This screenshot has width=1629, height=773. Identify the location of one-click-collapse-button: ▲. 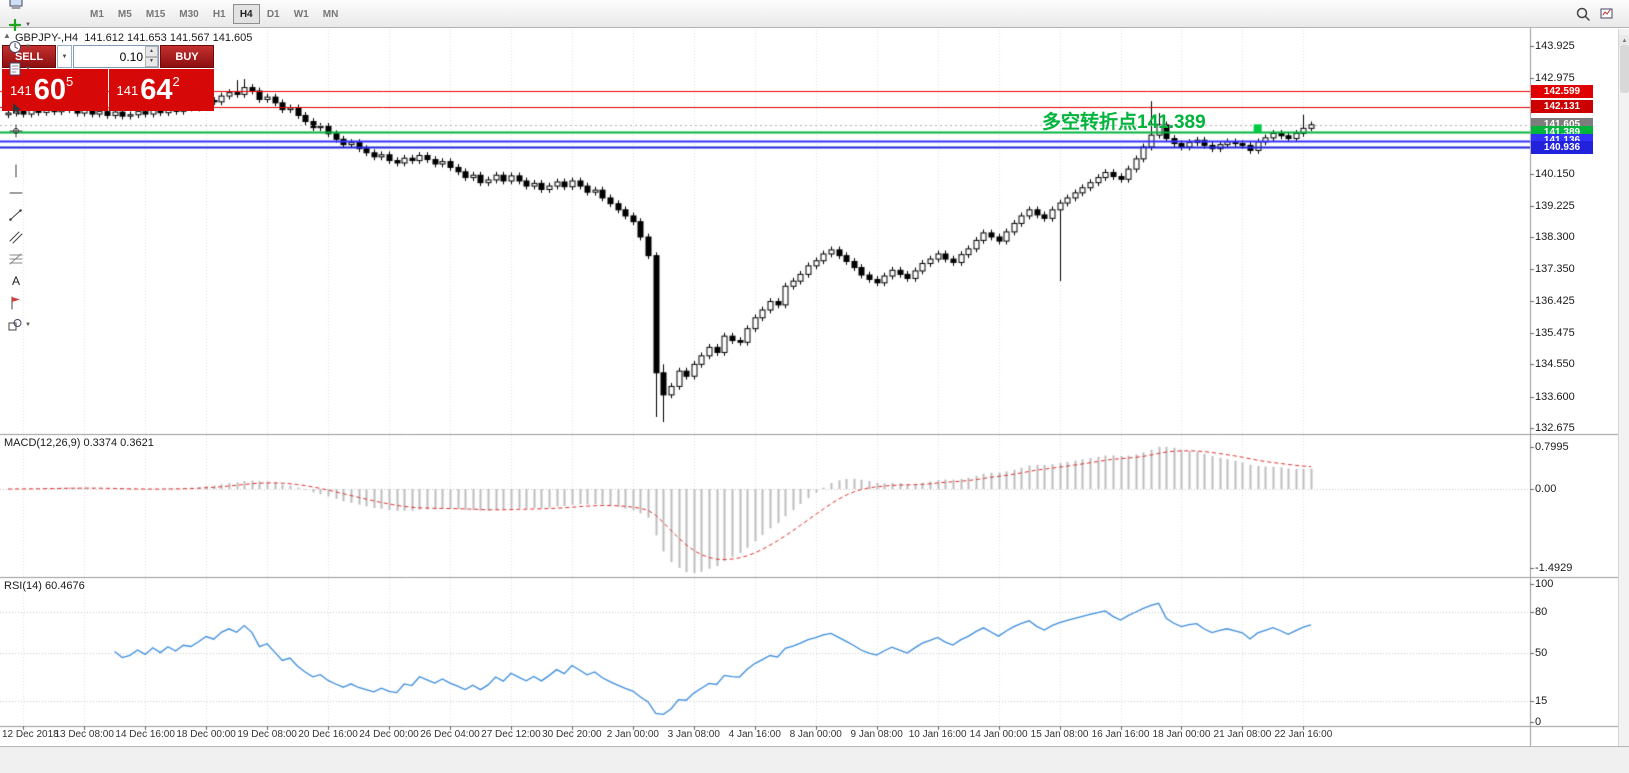
(7, 35).